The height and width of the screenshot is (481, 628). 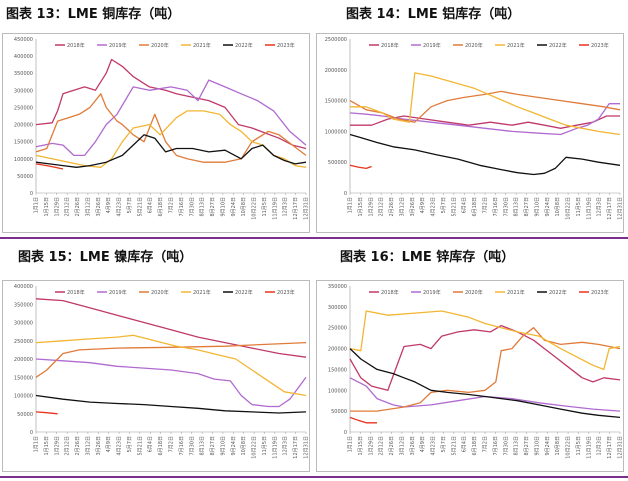 What do you see at coordinates (192, 207) in the screenshot?
I see `x-tick-label: 7月30日` at bounding box center [192, 207].